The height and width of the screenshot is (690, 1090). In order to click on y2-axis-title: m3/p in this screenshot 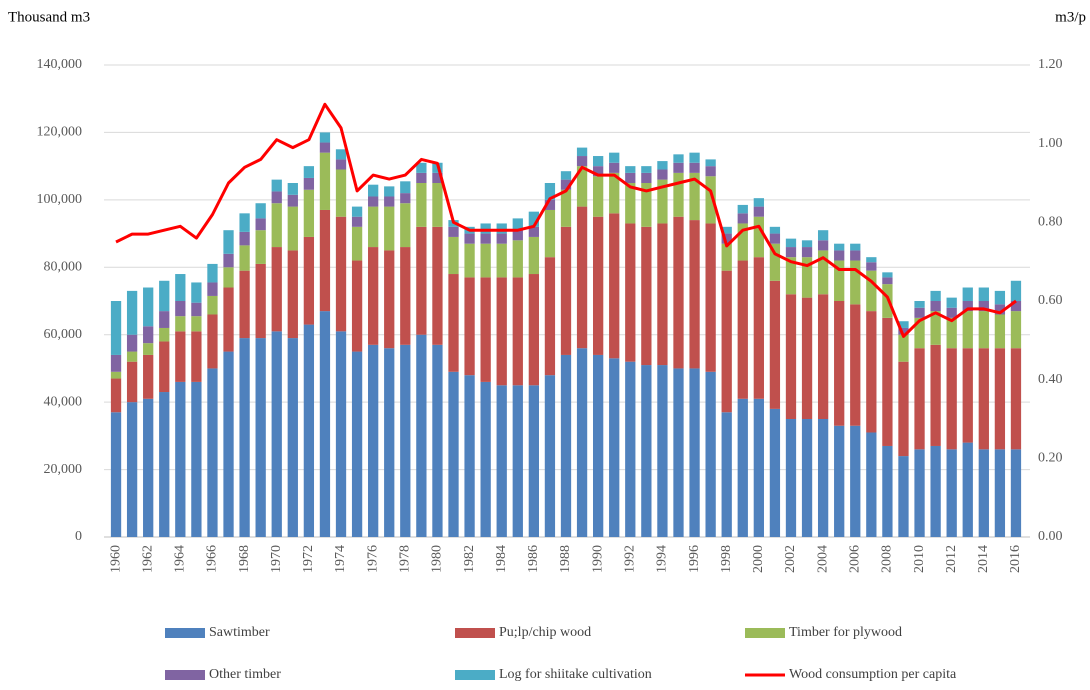, I will do `click(1070, 17)`.